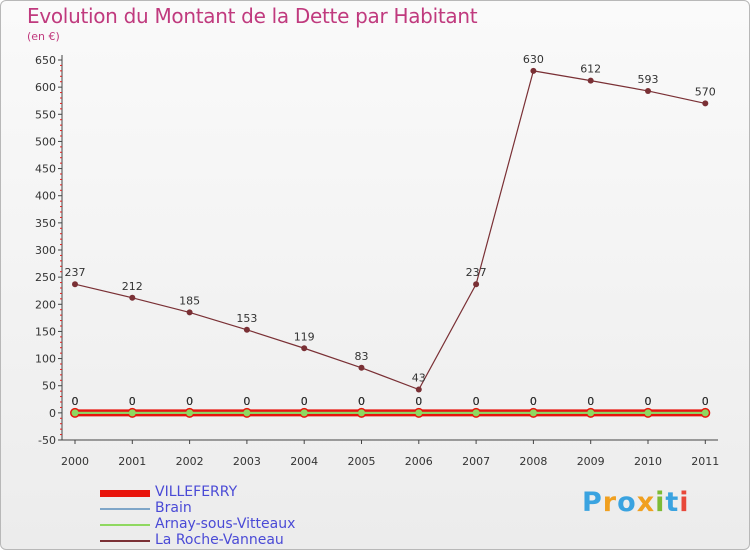 The height and width of the screenshot is (550, 750). What do you see at coordinates (190, 461) in the screenshot?
I see `x-tick-label: 2002` at bounding box center [190, 461].